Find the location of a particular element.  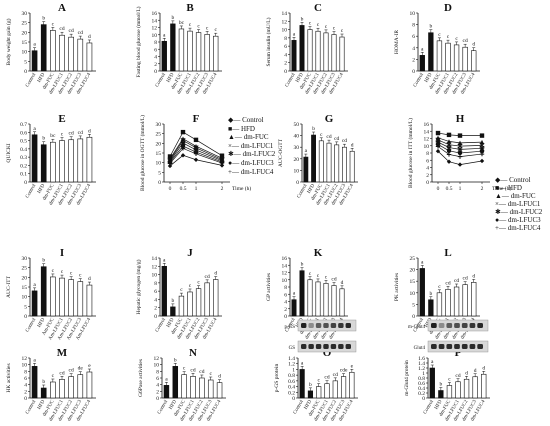

x-tick-label: 0.5 is located at coordinates (183, 189).